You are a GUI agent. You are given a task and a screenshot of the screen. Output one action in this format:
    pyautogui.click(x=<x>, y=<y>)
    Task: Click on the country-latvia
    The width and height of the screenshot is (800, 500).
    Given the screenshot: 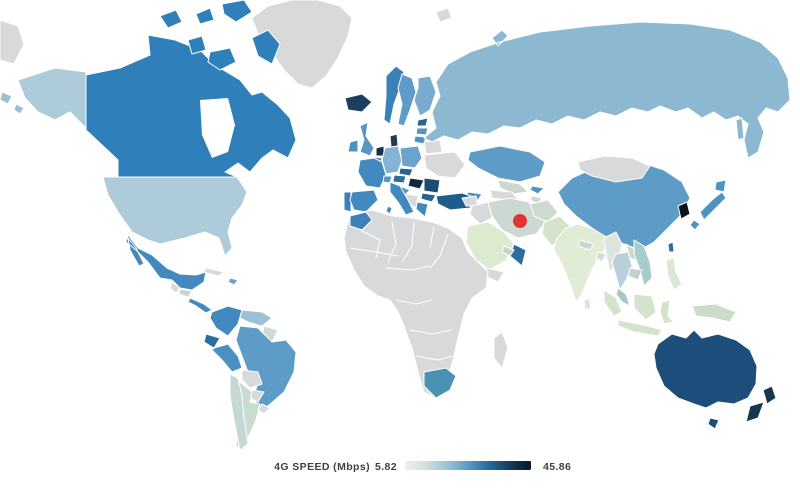 What is the action you would take?
    pyautogui.click(x=422, y=131)
    